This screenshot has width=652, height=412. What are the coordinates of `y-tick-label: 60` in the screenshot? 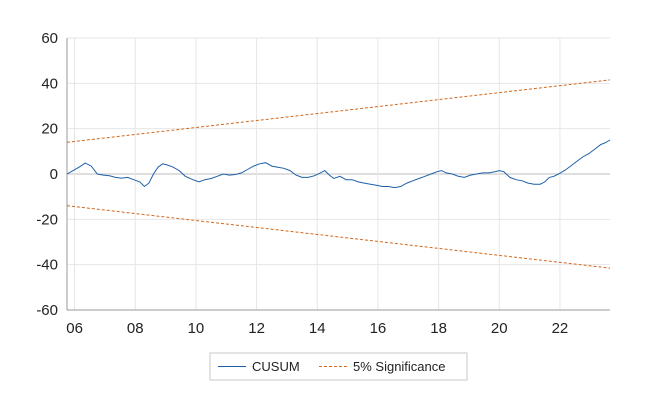 It's located at (49, 38).